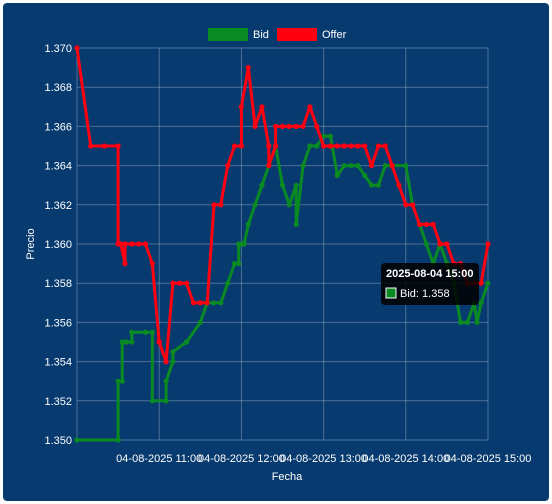 The image size is (552, 504). What do you see at coordinates (312, 34) in the screenshot?
I see `legend-item-offer: Offer` at bounding box center [312, 34].